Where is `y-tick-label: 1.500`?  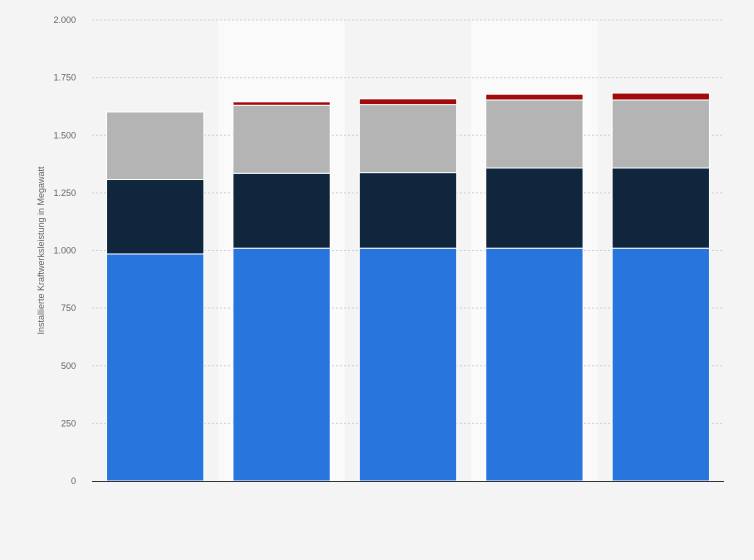
y-tick-label: 1.500 is located at coordinates (64, 135).